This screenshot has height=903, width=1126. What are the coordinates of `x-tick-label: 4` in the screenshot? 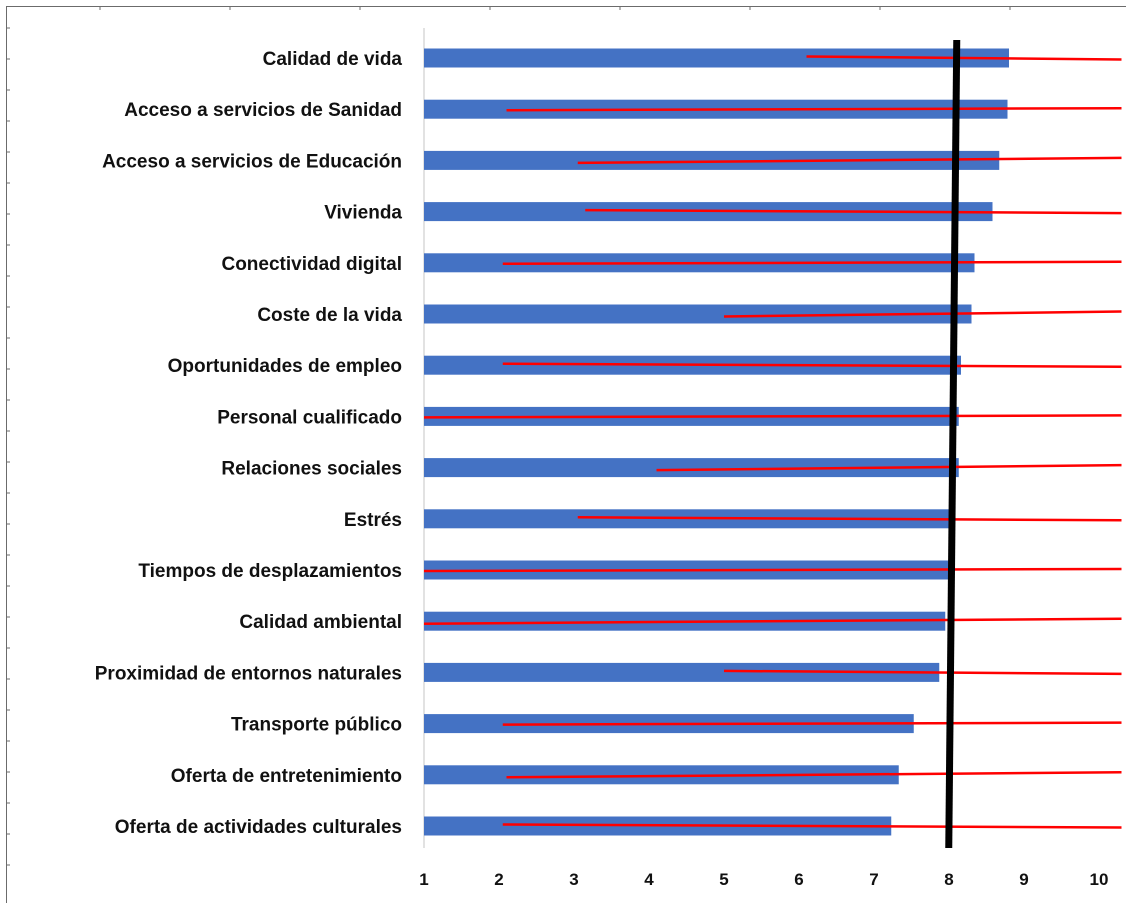 It's located at (649, 879).